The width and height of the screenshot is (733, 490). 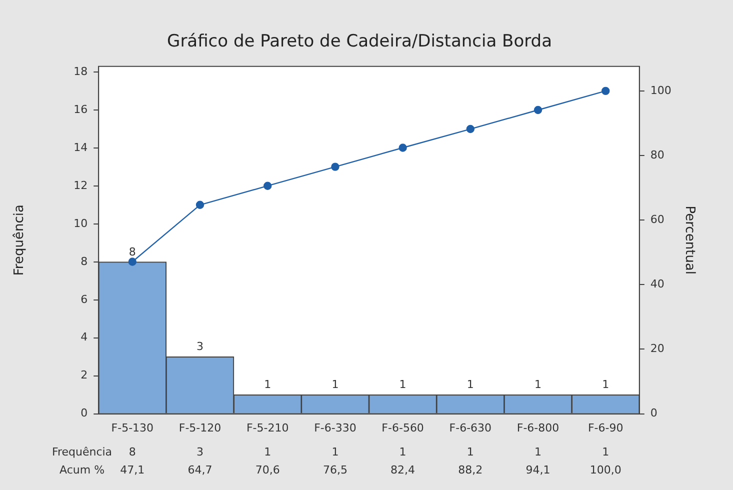 What do you see at coordinates (81, 223) in the screenshot?
I see `y-tick-label: 10` at bounding box center [81, 223].